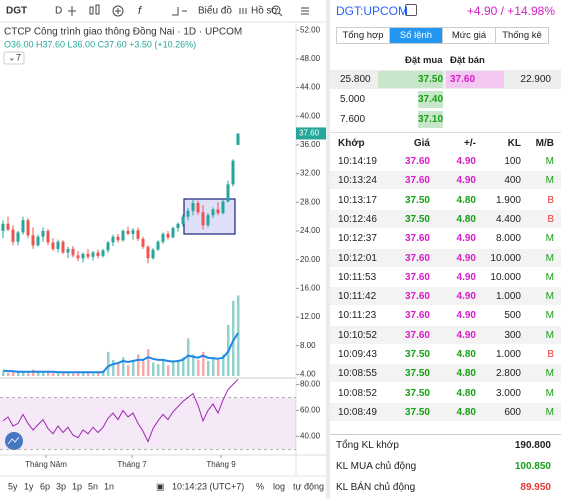 The height and width of the screenshot is (499, 561). What do you see at coordinates (416, 35) in the screenshot?
I see `tab: Sổ lệnh` at bounding box center [416, 35].